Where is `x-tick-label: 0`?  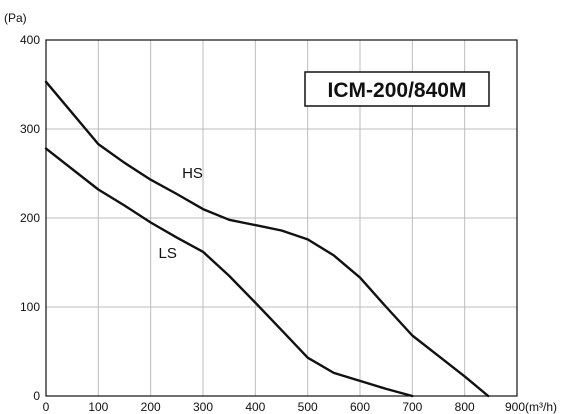 x-tick-label: 0 is located at coordinates (46, 407).